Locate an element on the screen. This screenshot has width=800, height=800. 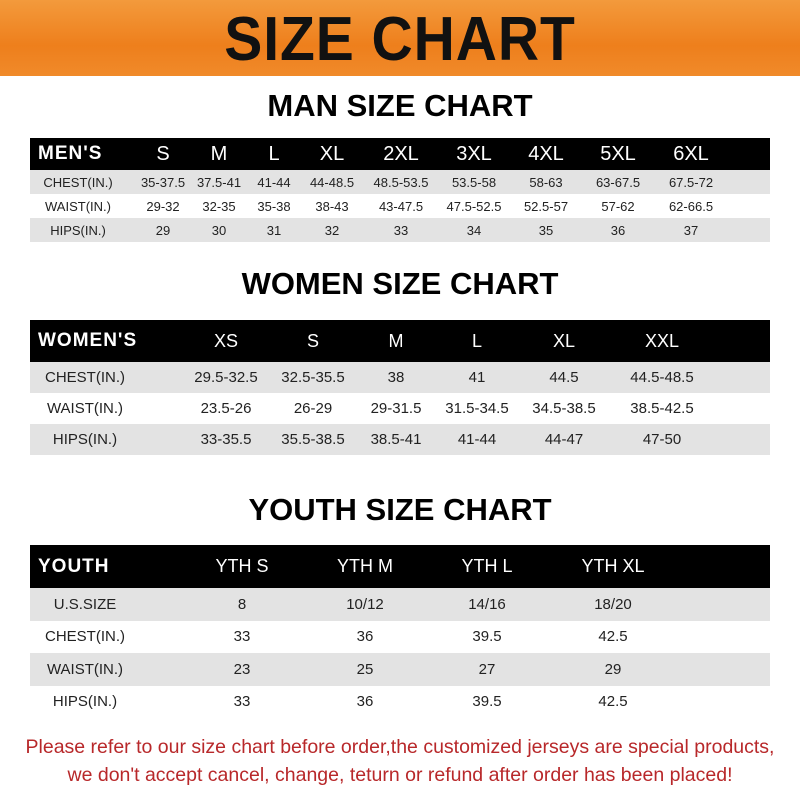
table-cell: 44-47 is located at coordinates (564, 439).